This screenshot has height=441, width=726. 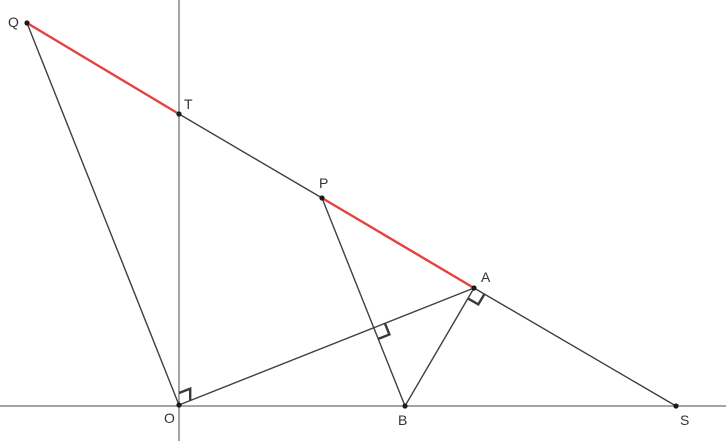 I want to click on segment-AB, so click(x=439, y=347).